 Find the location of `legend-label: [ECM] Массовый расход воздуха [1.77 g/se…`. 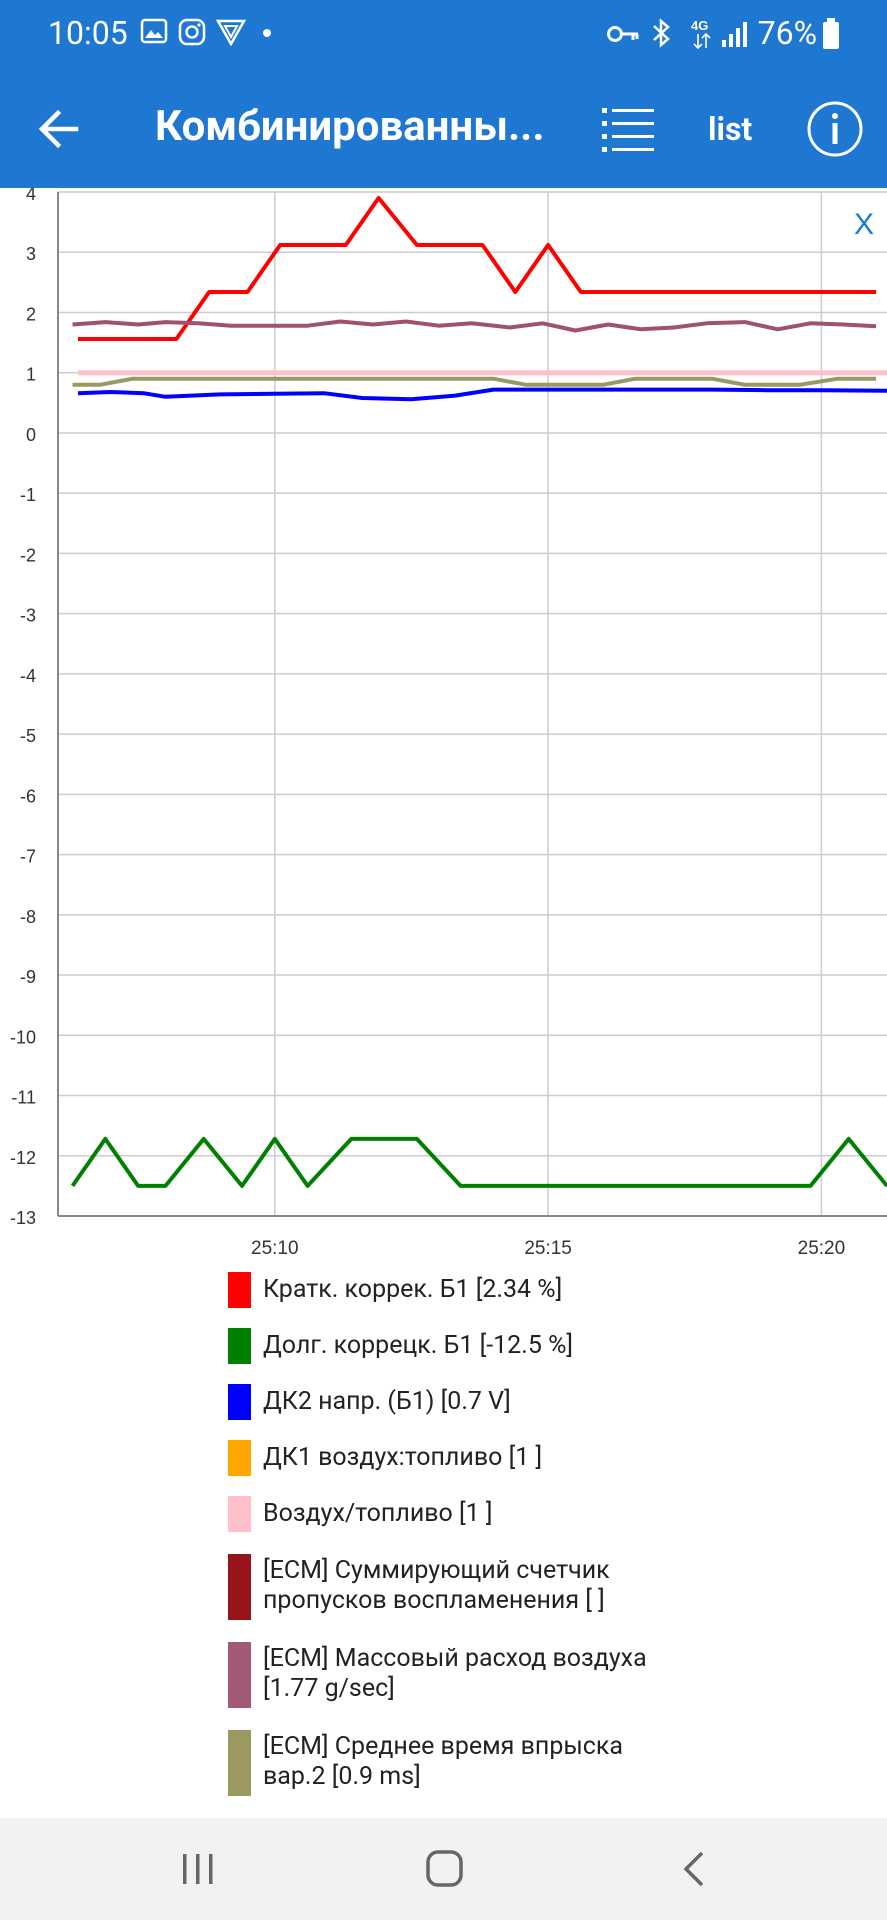

legend-label: [ECM] Массовый расход воздуха [1.77 g/se… is located at coordinates (455, 1673).